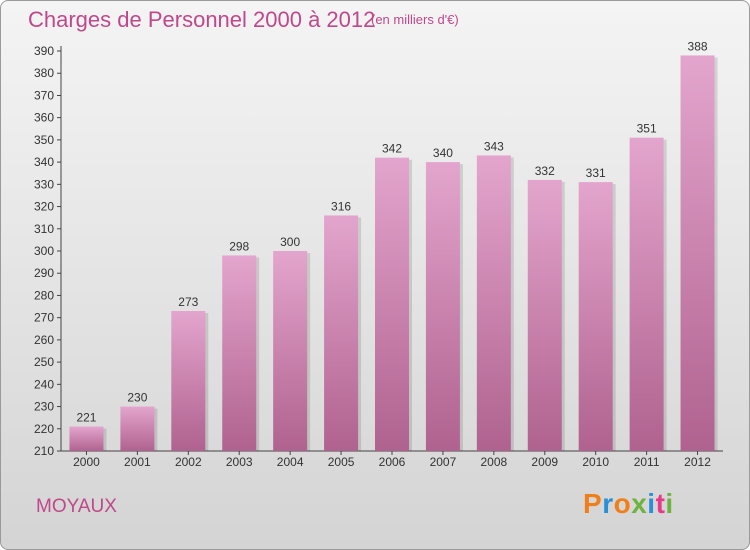  I want to click on bar-2001, so click(137, 428).